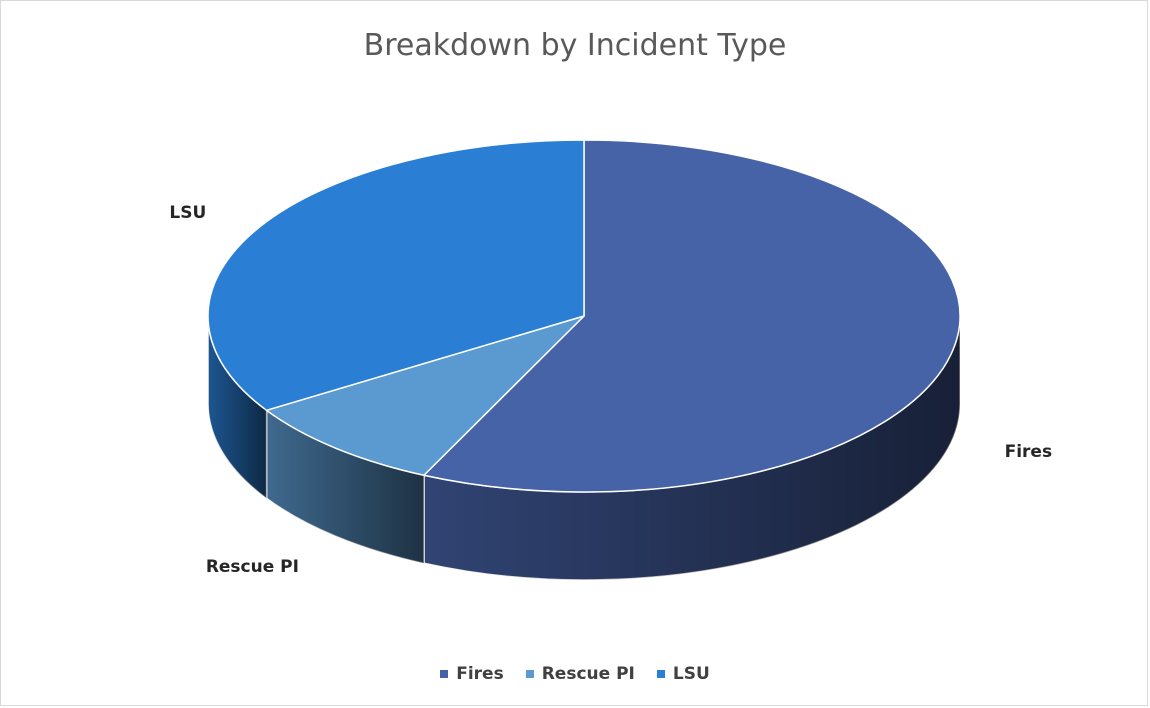  Describe the element at coordinates (480, 674) in the screenshot. I see `legend-label: Fires` at that location.